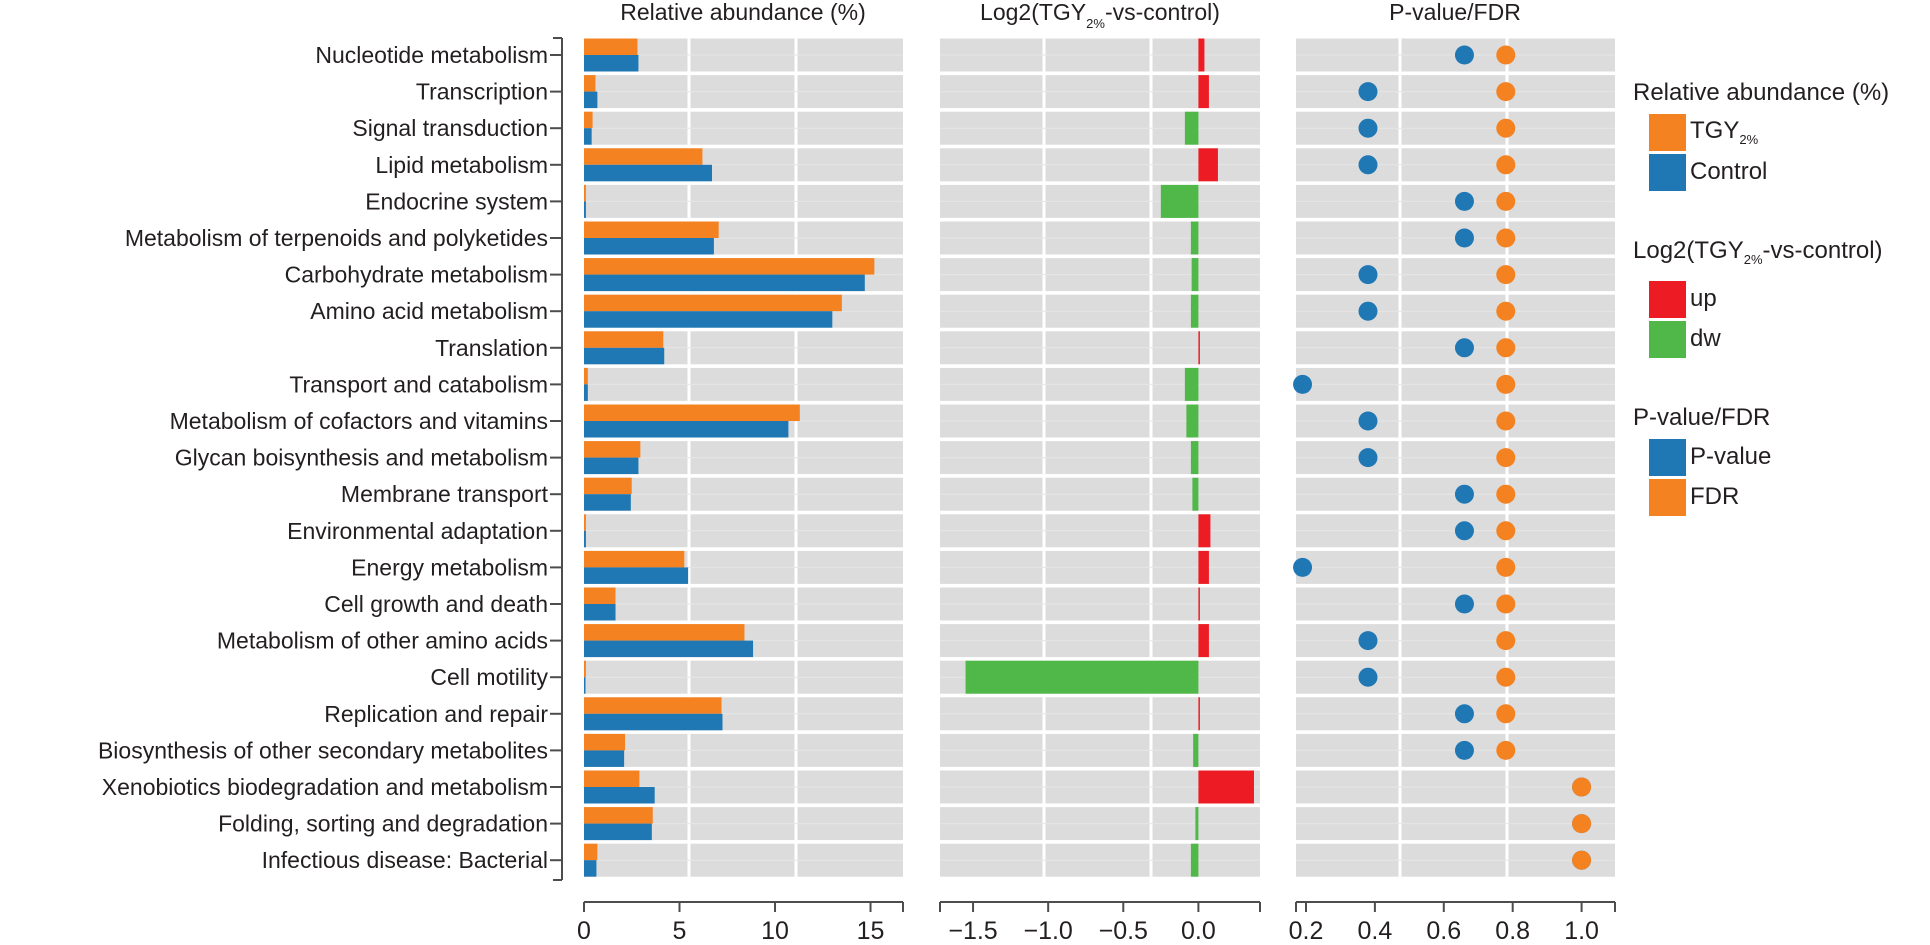 This screenshot has height=945, width=1930. I want to click on legend-label-fdr: FDR, so click(1715, 496).